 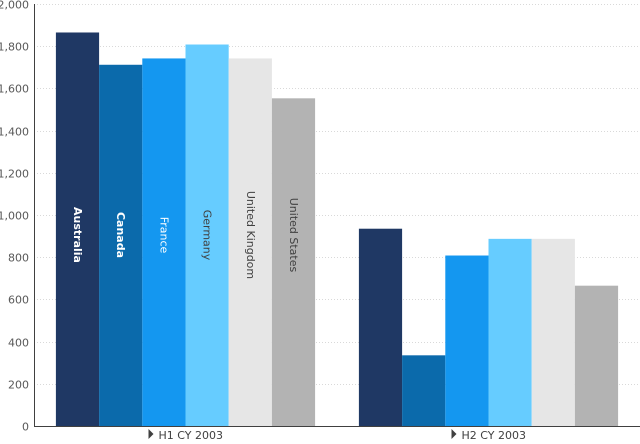 What do you see at coordinates (120, 235) in the screenshot?
I see `bar-data-label: Canada` at bounding box center [120, 235].